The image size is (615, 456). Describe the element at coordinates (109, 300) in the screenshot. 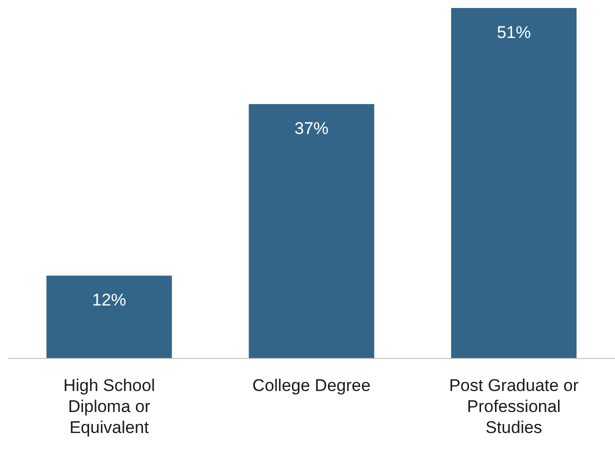

I see `data-label: 12%` at that location.